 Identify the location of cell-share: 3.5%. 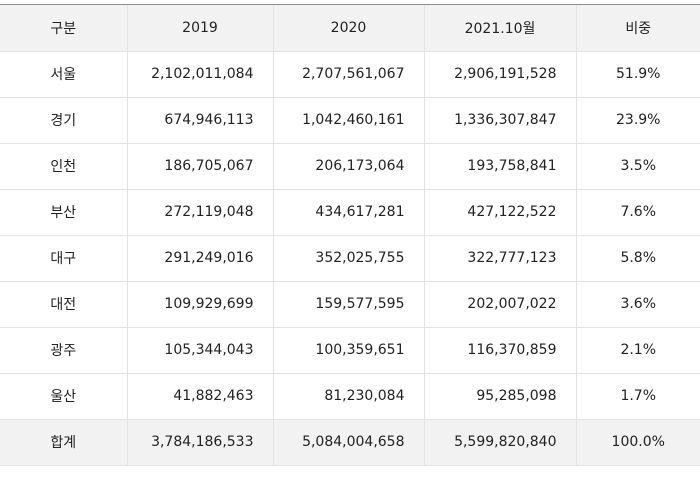
(638, 166).